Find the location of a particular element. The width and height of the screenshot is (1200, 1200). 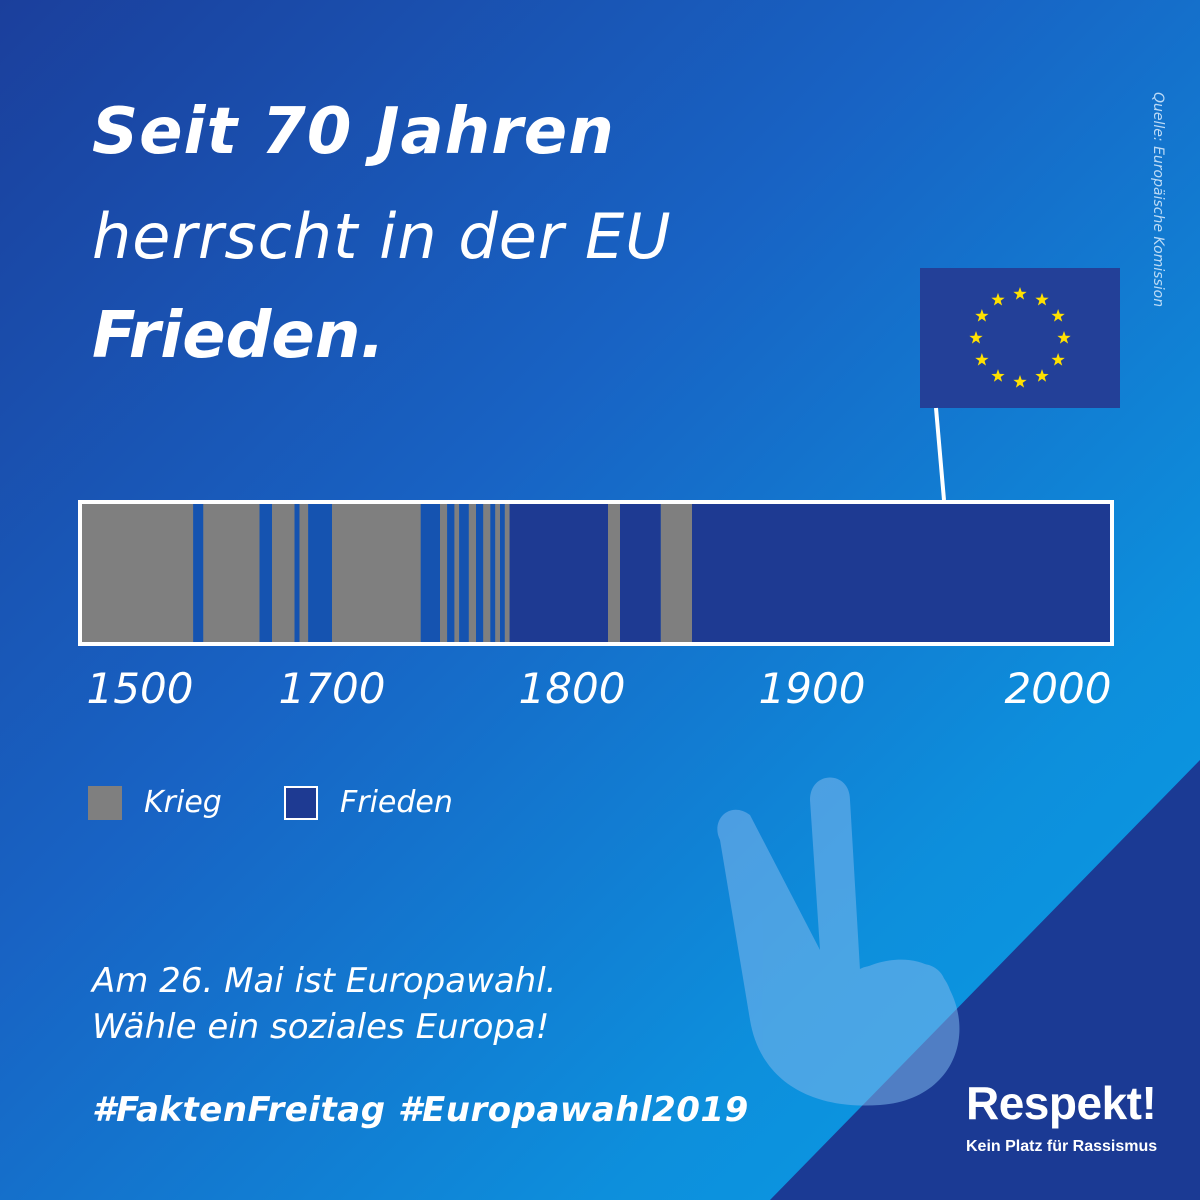

footer-line-2: Wähle ein soziales Europa! is located at coordinates (321, 1027).